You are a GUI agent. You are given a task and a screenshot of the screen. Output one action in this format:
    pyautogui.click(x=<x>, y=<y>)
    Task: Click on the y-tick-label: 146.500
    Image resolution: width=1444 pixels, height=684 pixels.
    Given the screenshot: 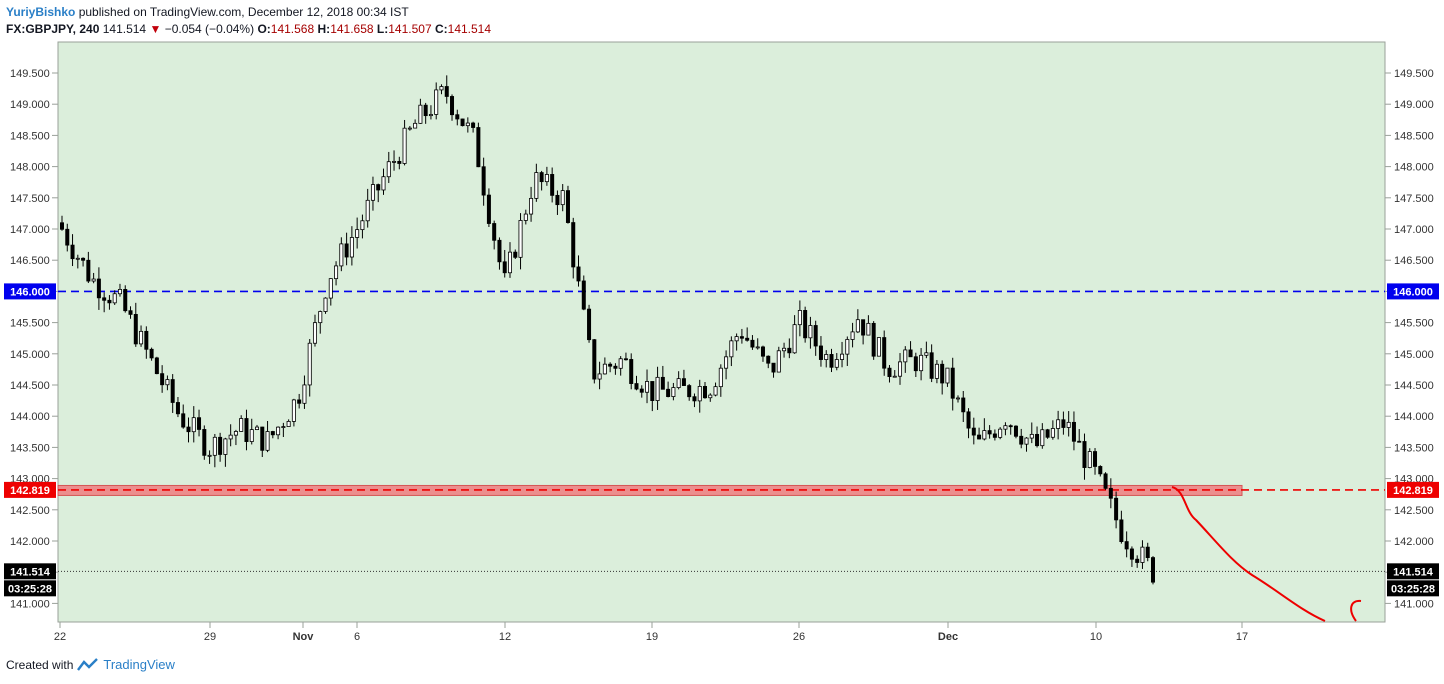 What is the action you would take?
    pyautogui.click(x=30, y=261)
    